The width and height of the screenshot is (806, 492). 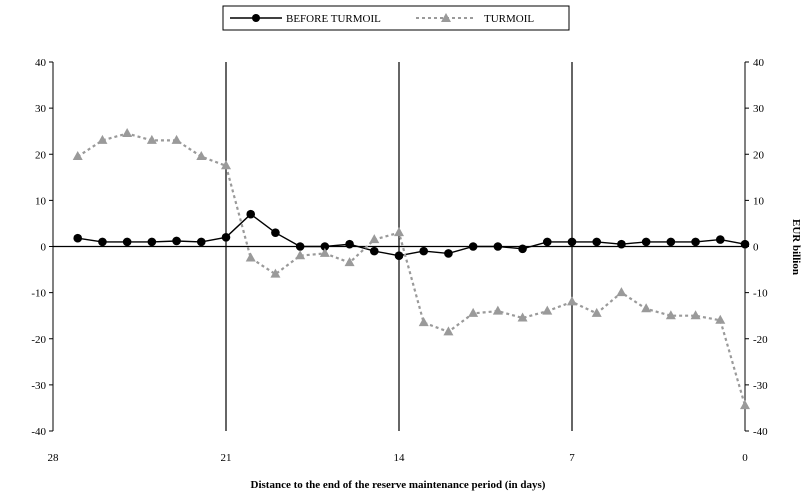 I want to click on y-tick-label-right: -10, so click(x=760, y=294).